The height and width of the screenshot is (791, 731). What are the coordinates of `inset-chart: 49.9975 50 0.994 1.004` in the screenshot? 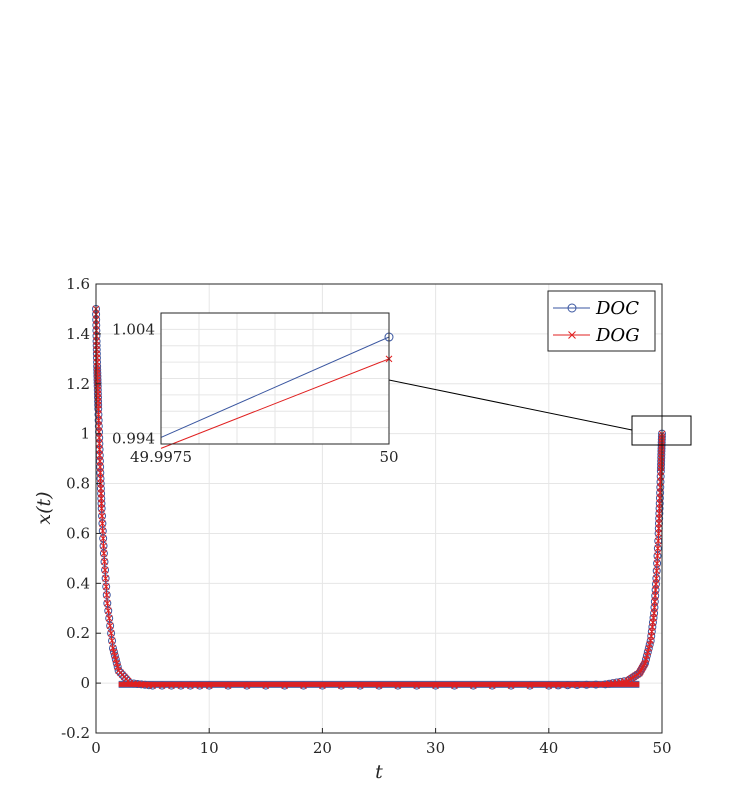 It's located at (255, 389).